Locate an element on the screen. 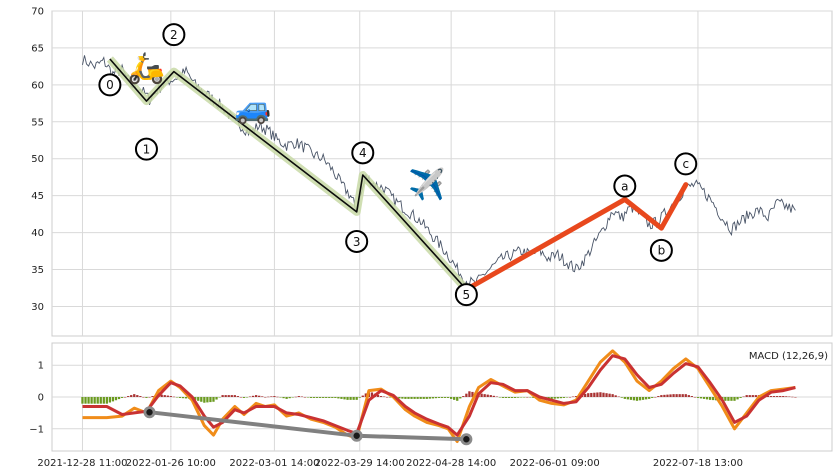 The width and height of the screenshot is (839, 474). x-tick-label: 2022-03-29 14:00 is located at coordinates (360, 463).